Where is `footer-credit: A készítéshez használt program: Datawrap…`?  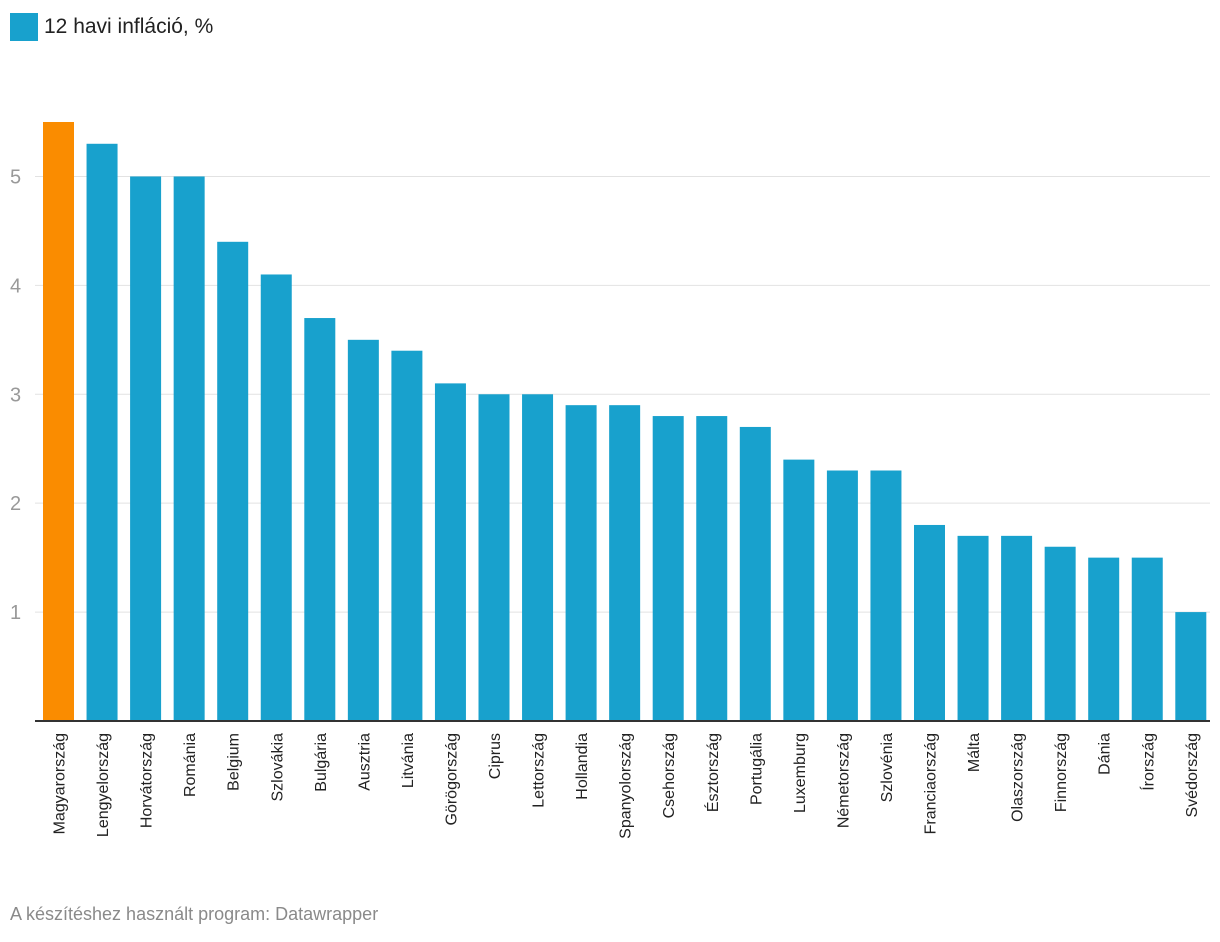
footer-credit: A készítéshez használt program: Datawrap… is located at coordinates (194, 914).